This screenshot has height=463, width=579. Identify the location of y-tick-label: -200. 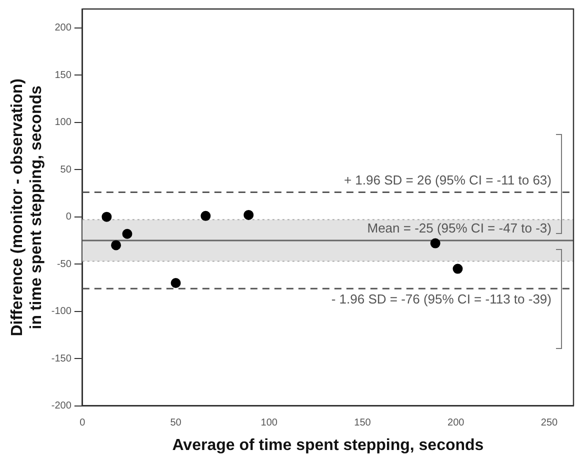
(61, 406).